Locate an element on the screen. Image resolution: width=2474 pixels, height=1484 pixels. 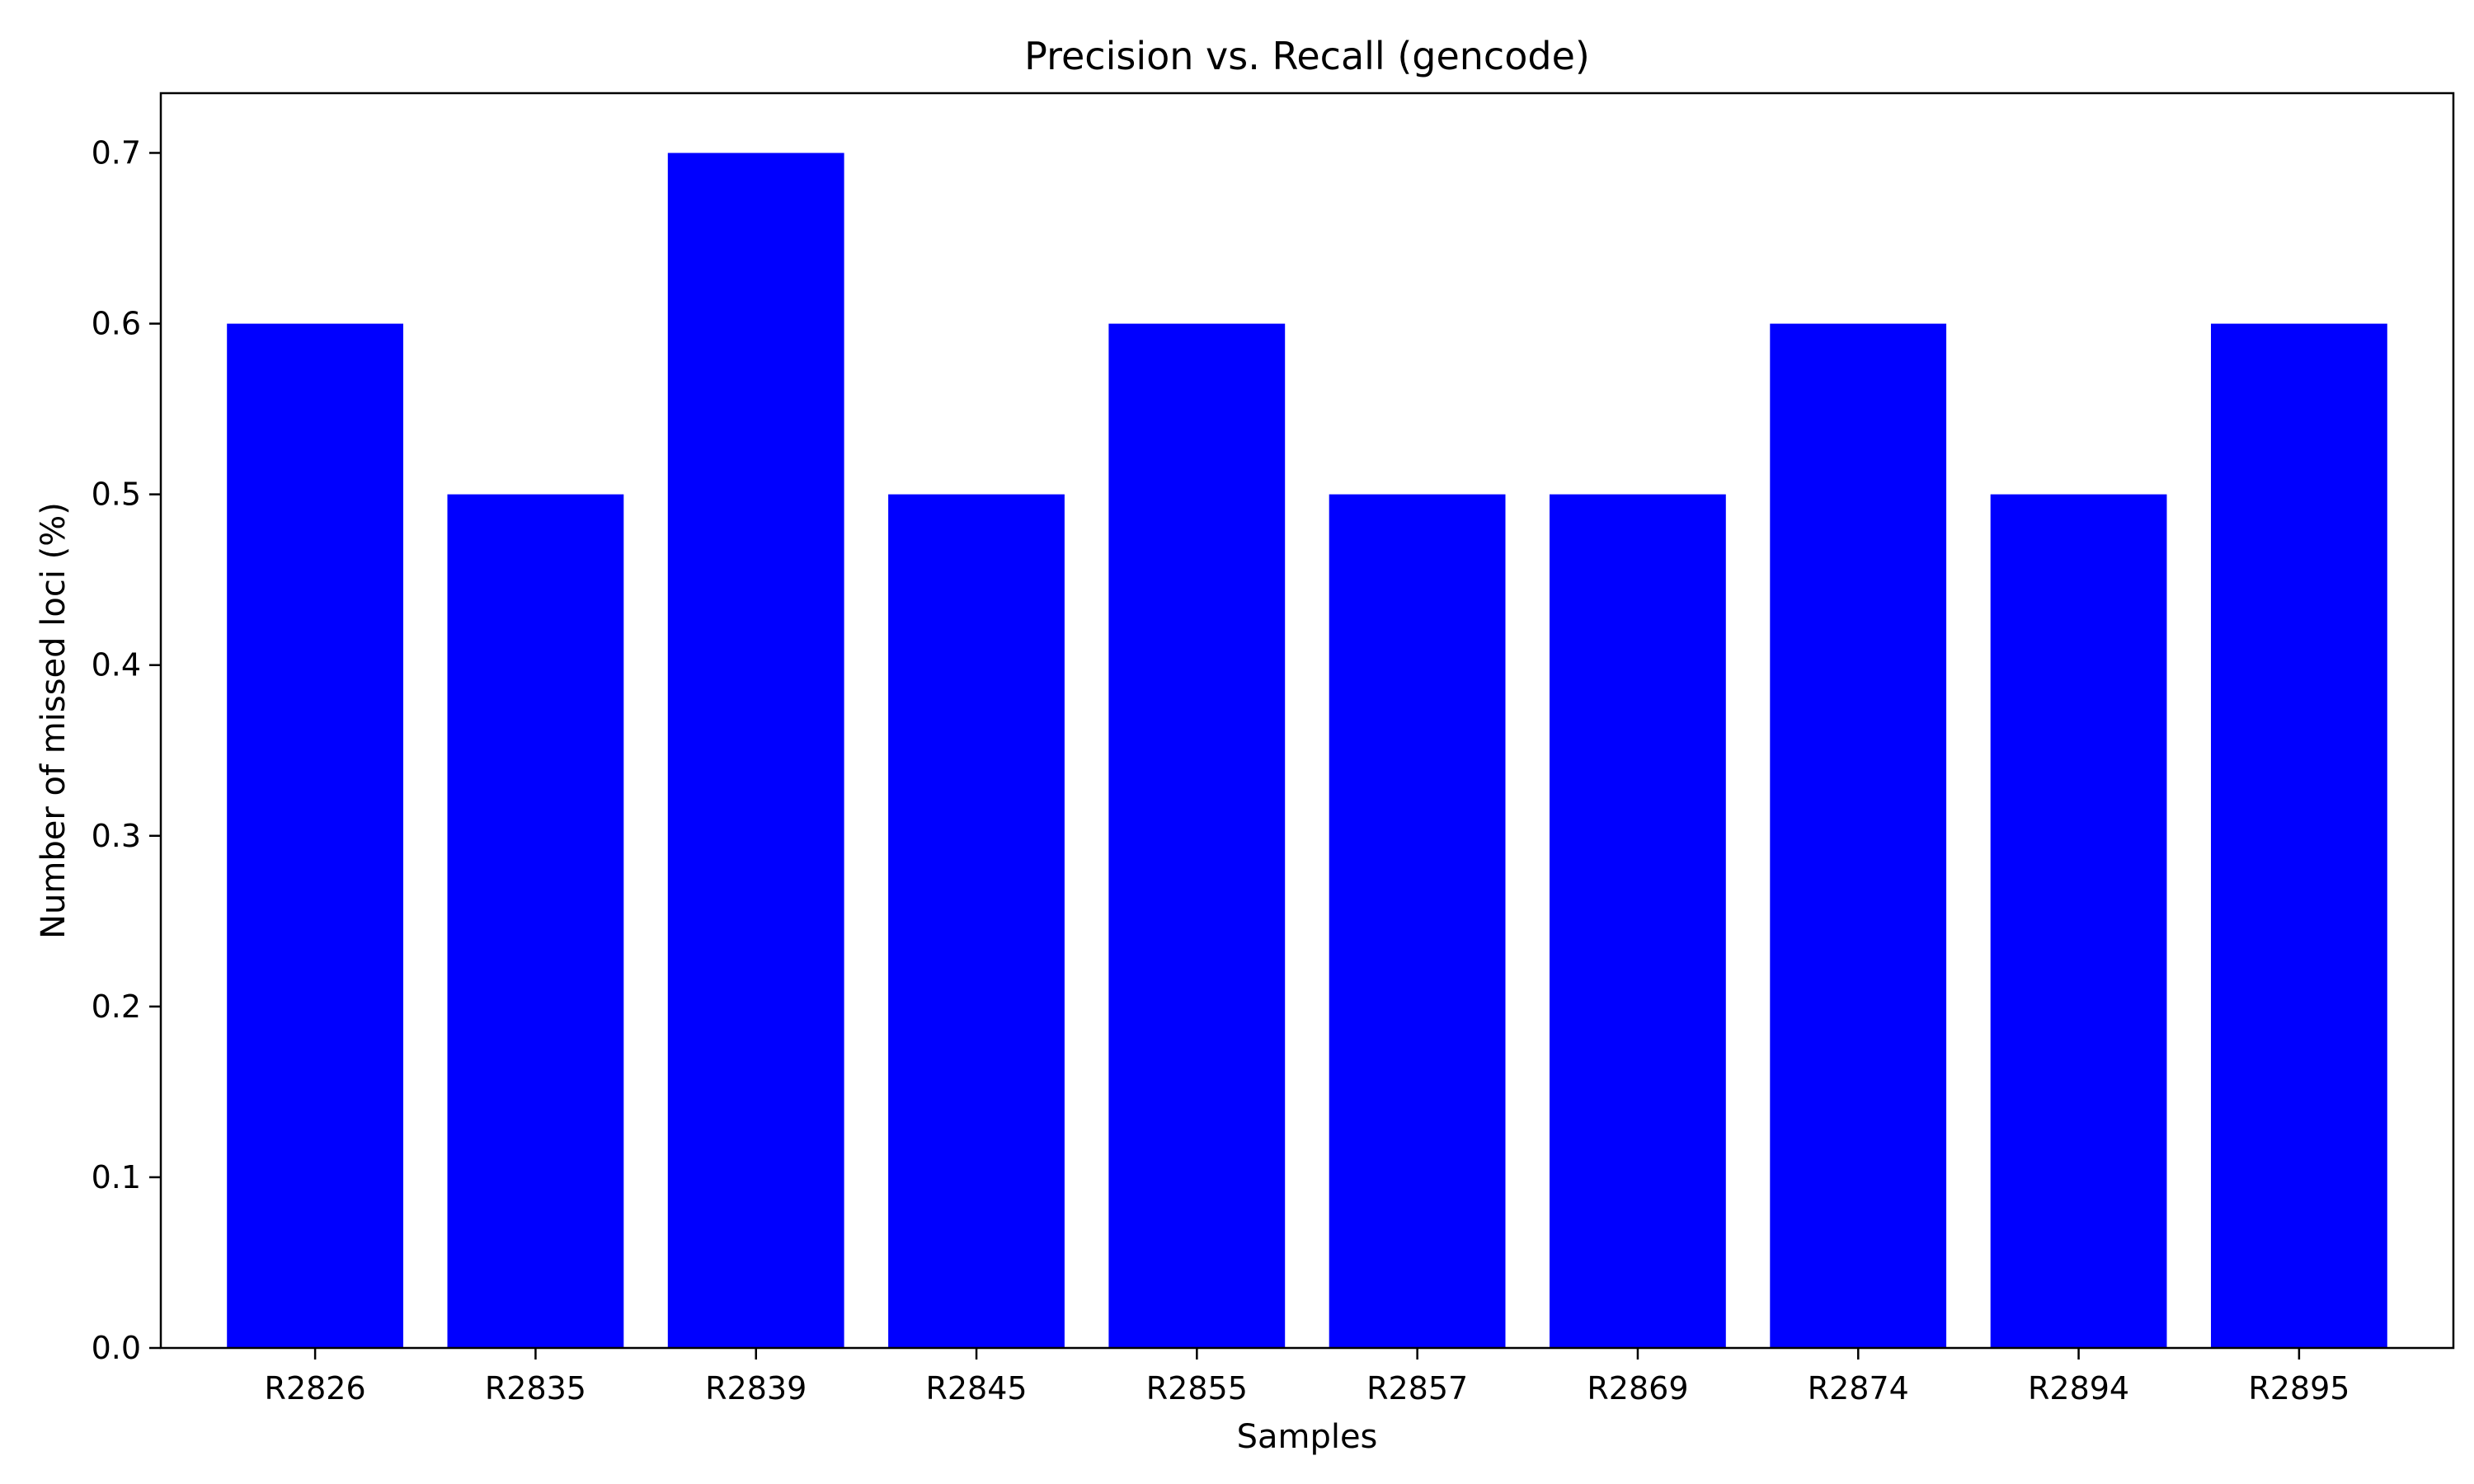
y-axis: 0.0 0.1 0.2 0.3 0.4 0.5 0.6 0.7 is located at coordinates (126, 750).